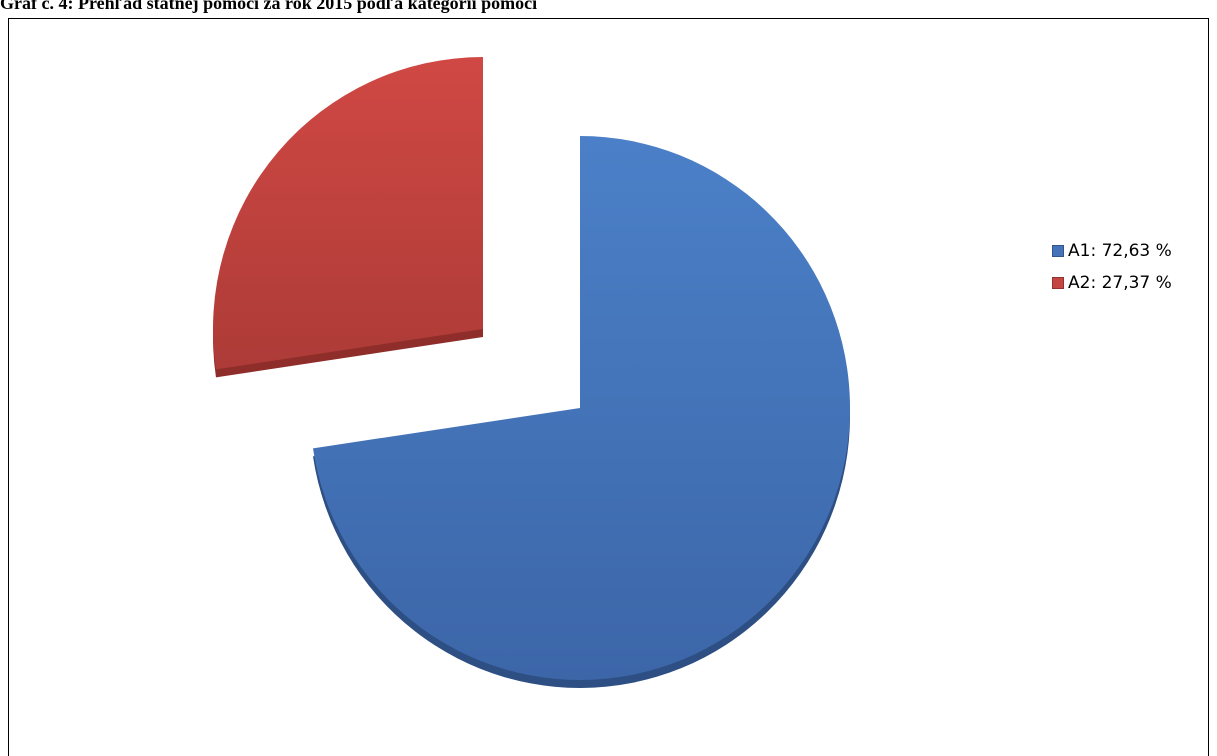 This screenshot has height=756, width=1217. What do you see at coordinates (348, 213) in the screenshot?
I see `pie-slice-top-a2` at bounding box center [348, 213].